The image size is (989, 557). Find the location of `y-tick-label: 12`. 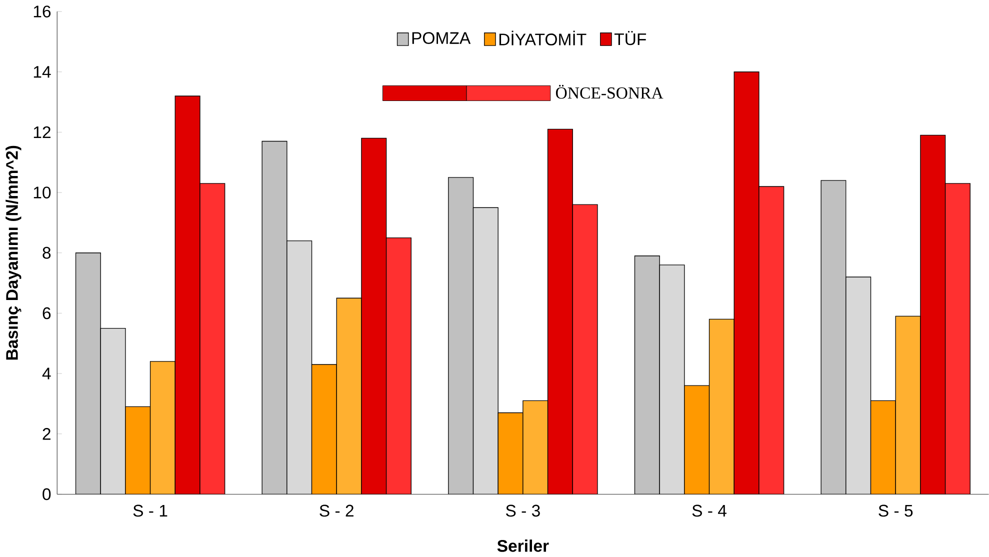

y-tick-label: 12 is located at coordinates (42, 132).